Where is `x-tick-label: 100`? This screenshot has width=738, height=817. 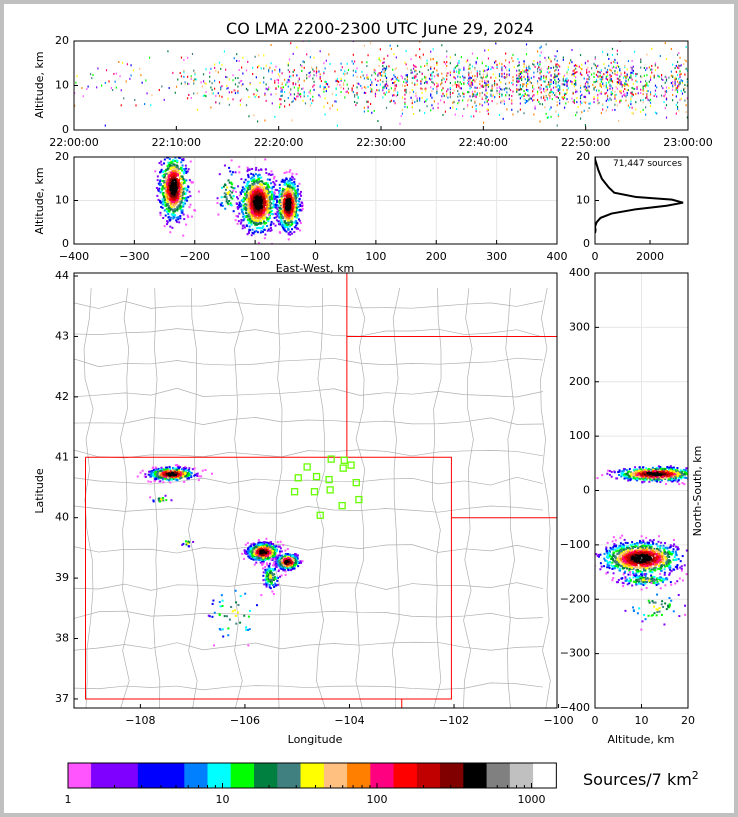 x-tick-label: 100 is located at coordinates (375, 256).